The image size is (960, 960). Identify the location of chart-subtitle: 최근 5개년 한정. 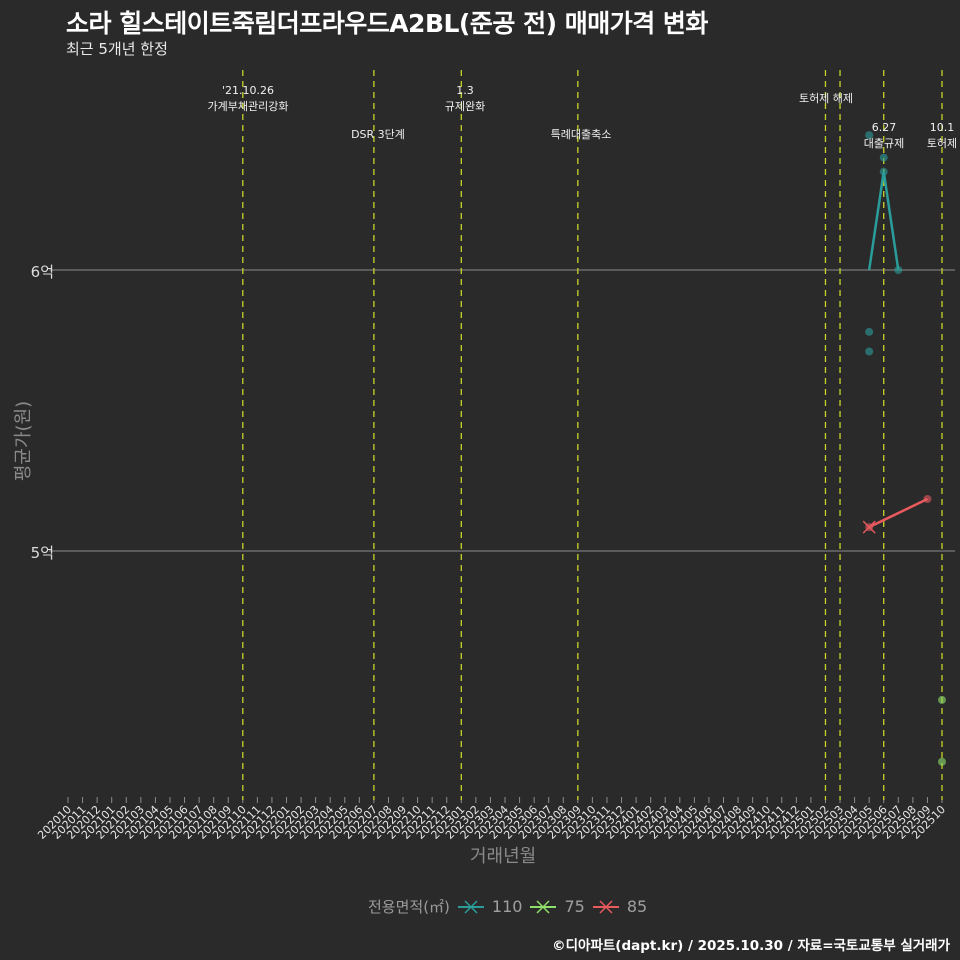
(117, 49).